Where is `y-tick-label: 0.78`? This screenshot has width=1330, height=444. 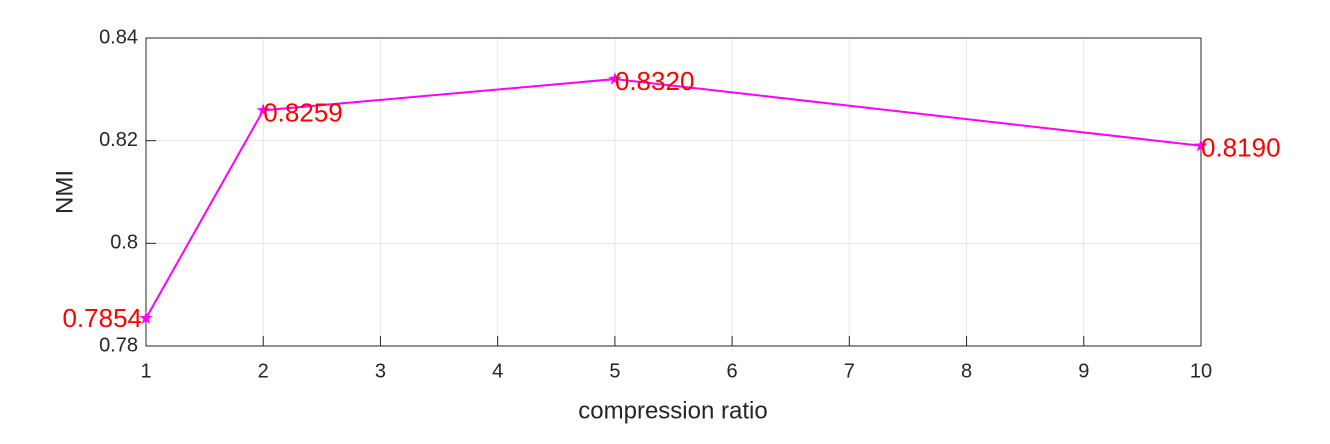 y-tick-label: 0.78 is located at coordinates (118, 345).